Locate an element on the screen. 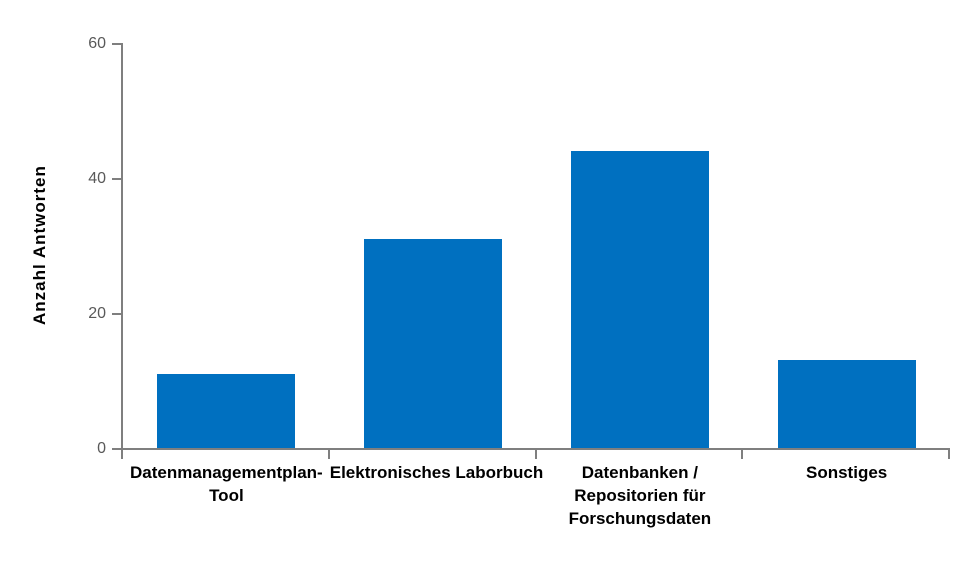 The image size is (971, 579). x-category-label-4: Sonstiges is located at coordinates (846, 472).